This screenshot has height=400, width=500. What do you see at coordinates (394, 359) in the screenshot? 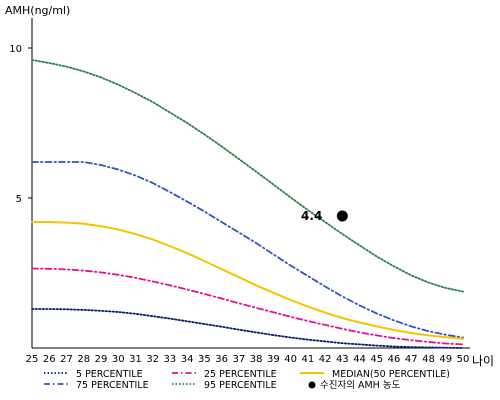
I see `x-tick-label: 46` at bounding box center [394, 359].